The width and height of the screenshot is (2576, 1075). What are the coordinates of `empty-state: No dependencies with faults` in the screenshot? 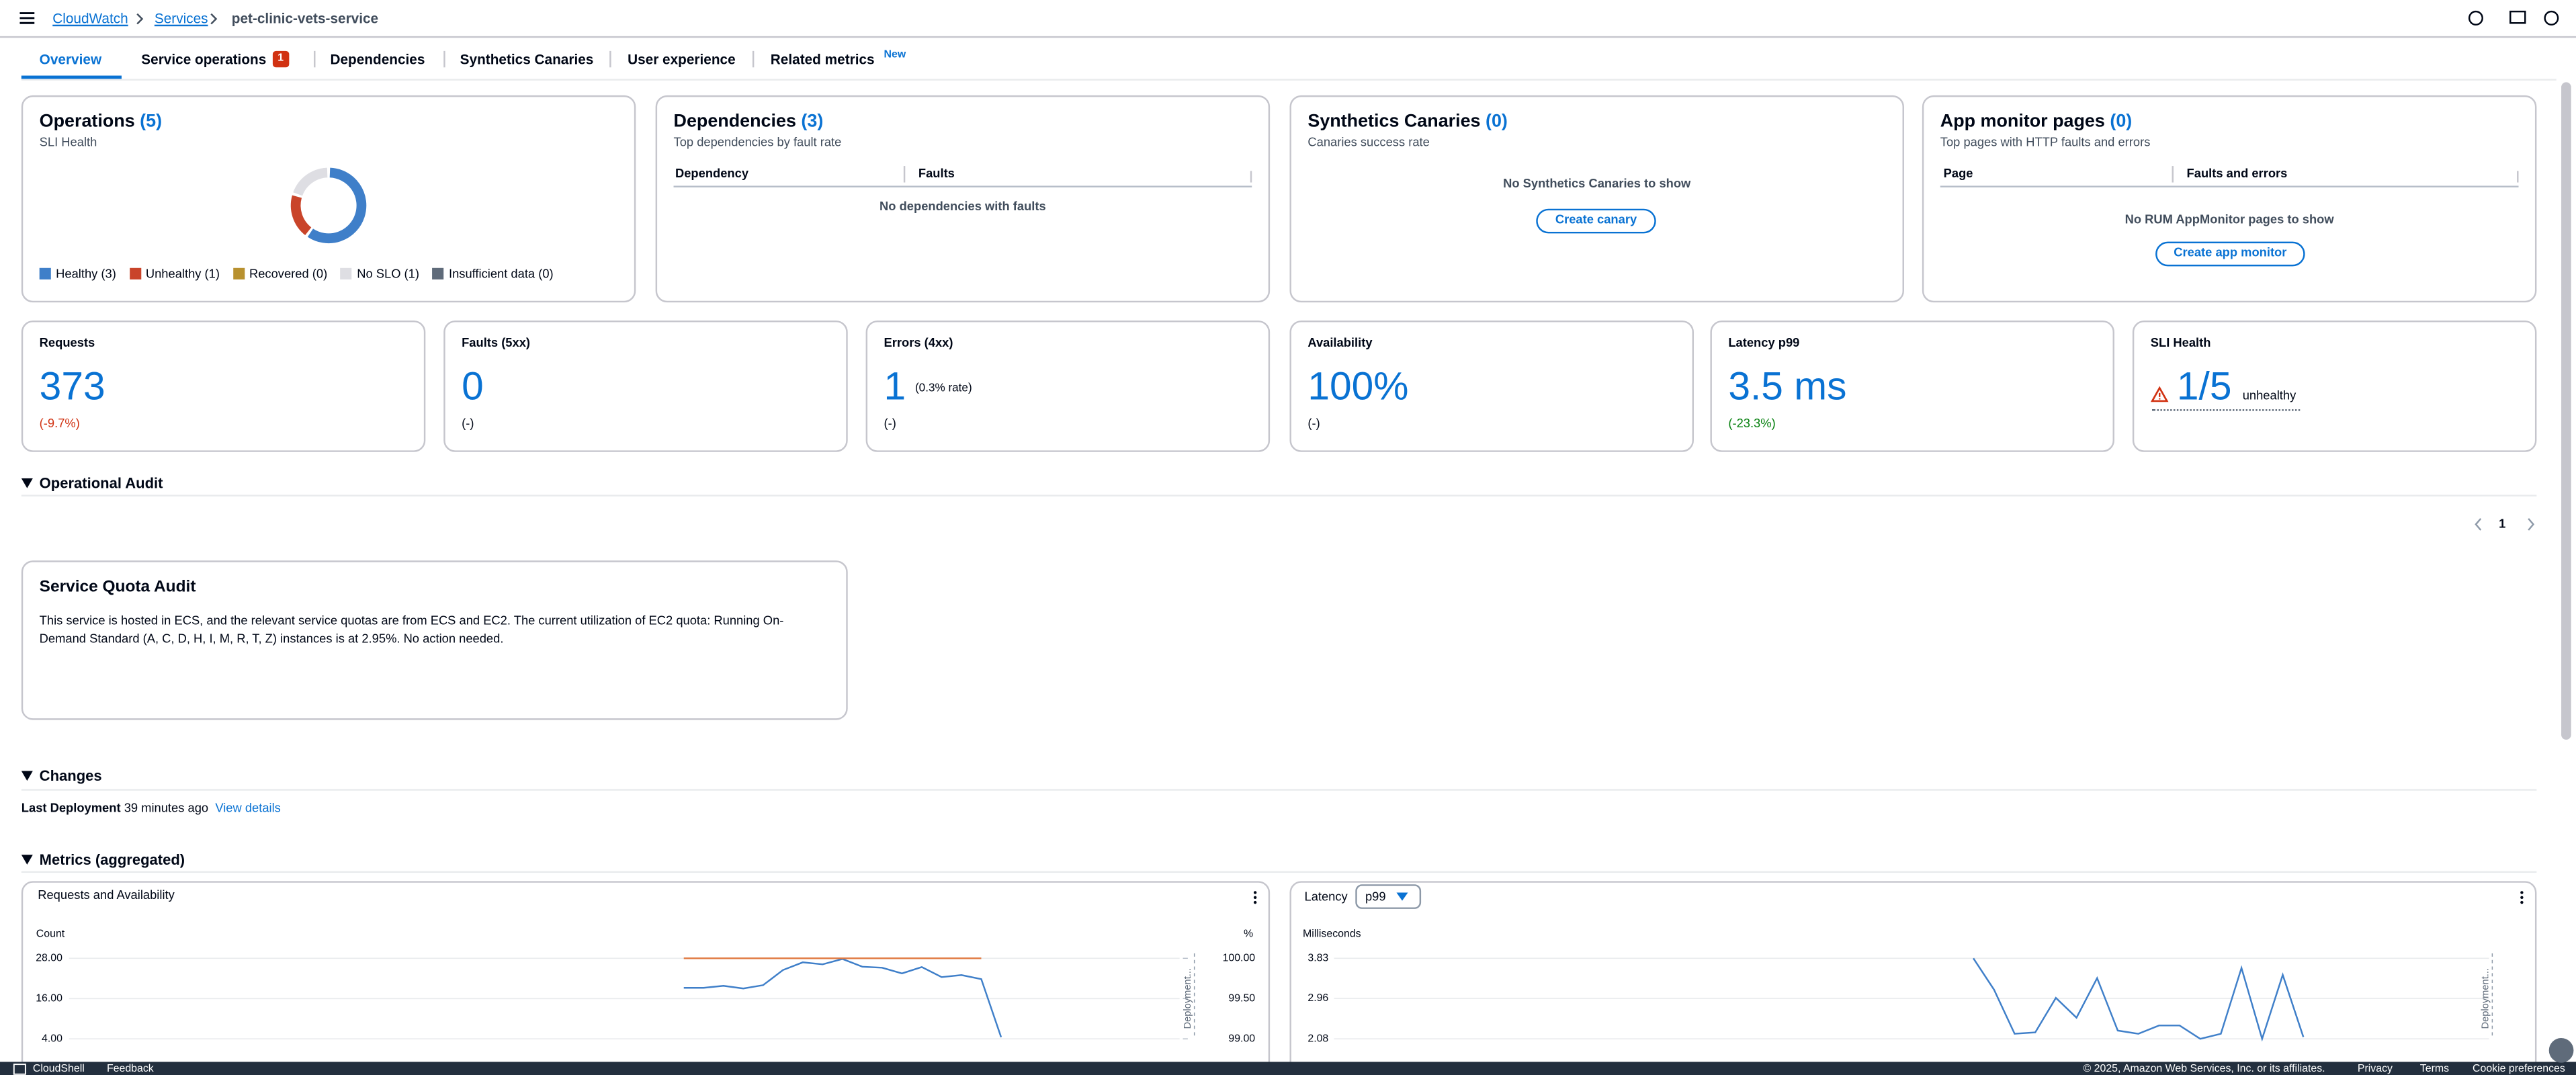 It's located at (962, 206).